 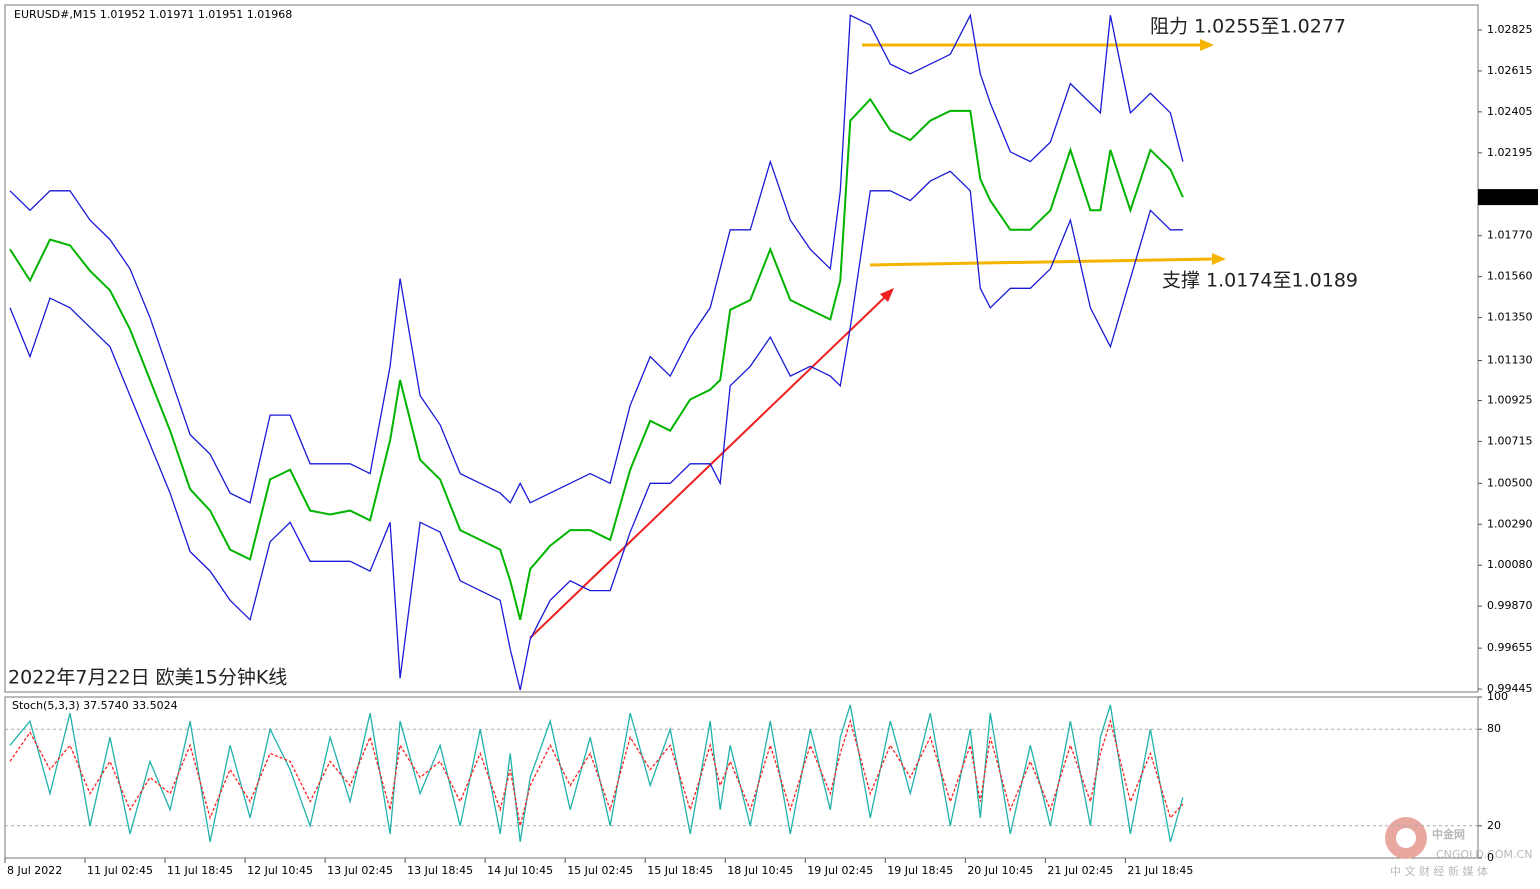 What do you see at coordinates (1510, 235) in the screenshot?
I see `y-tick-label: 1.01770` at bounding box center [1510, 235].